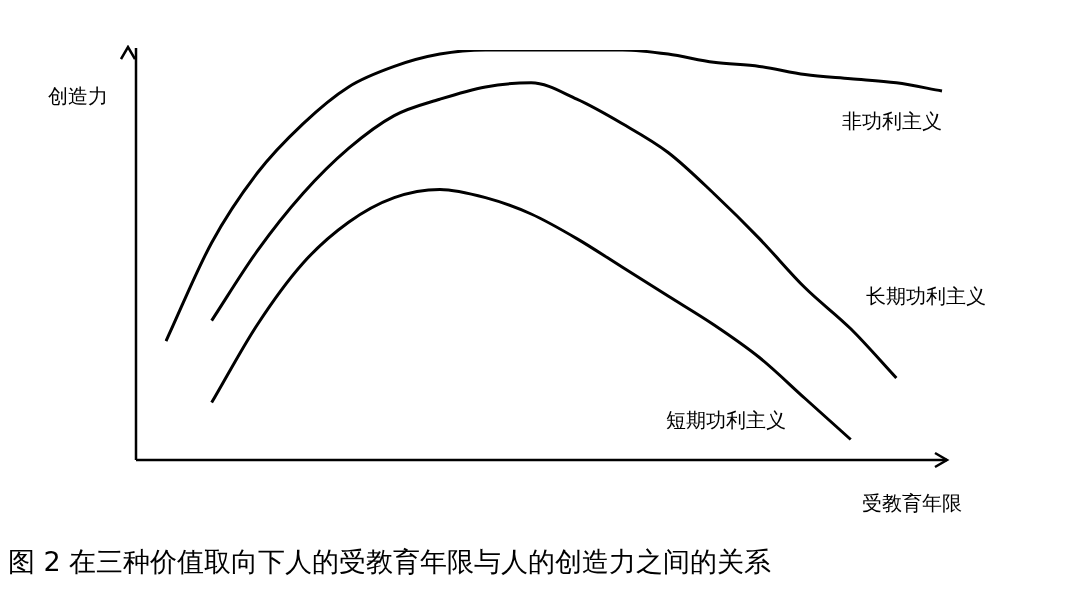 This screenshot has width=1080, height=609. I want to click on series-label: 短期功利主义, so click(725, 419).